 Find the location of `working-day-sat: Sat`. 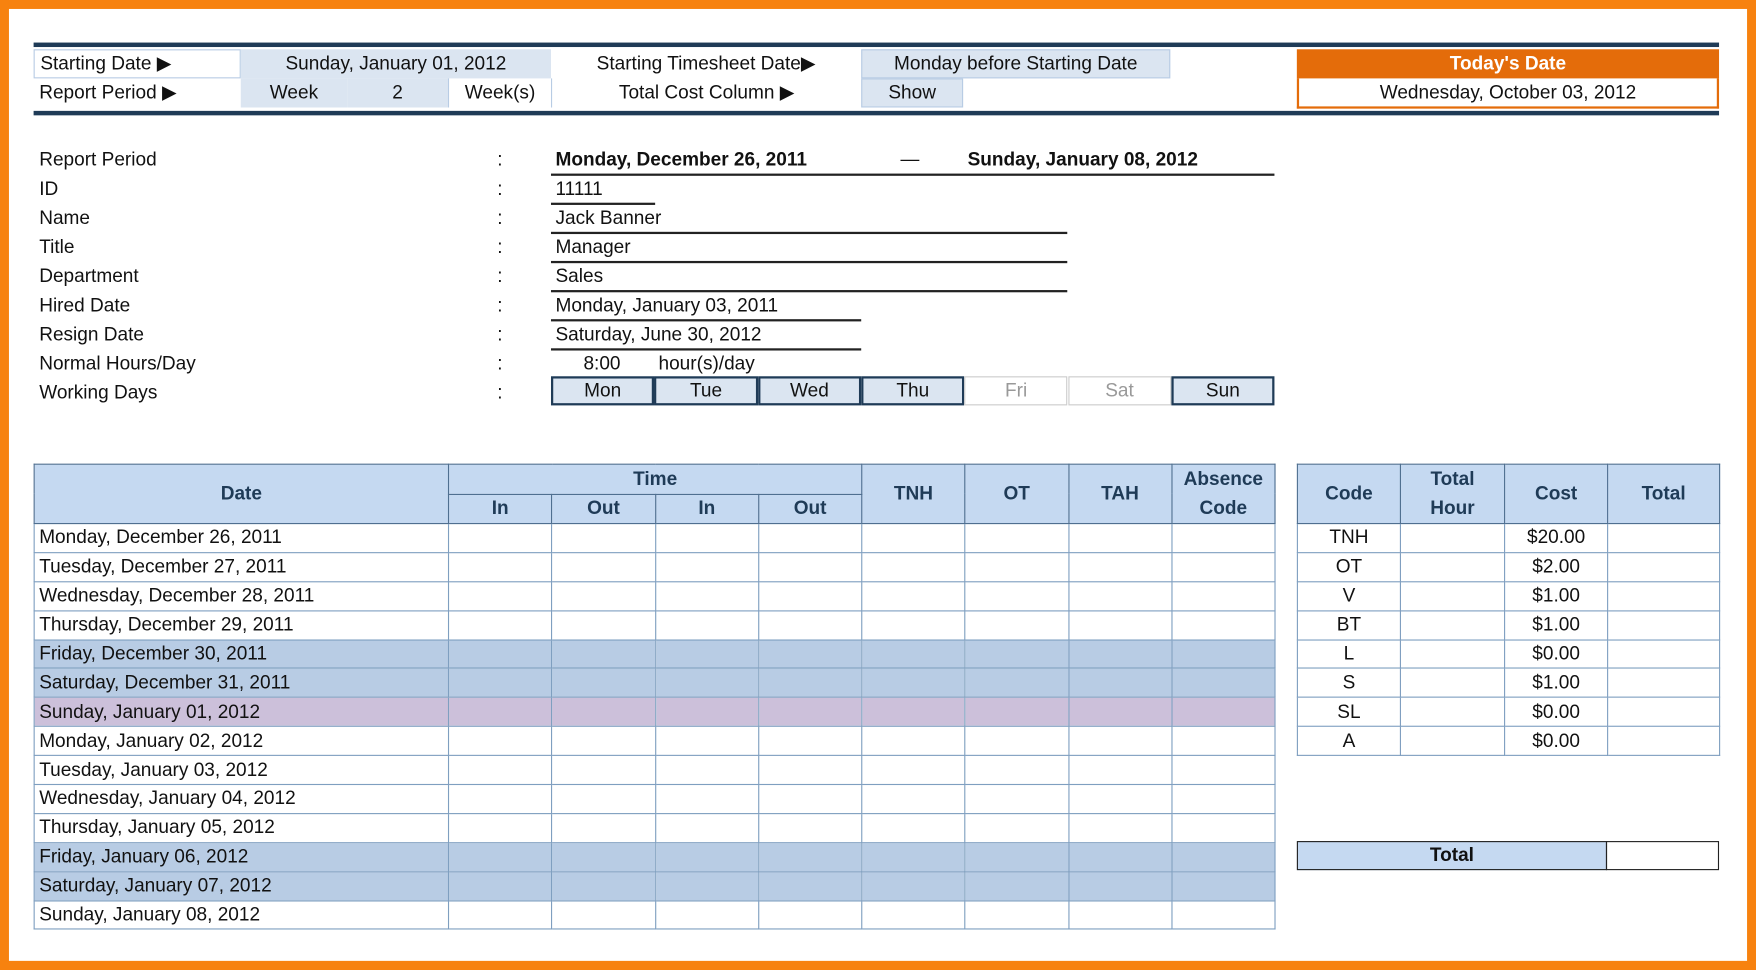

working-day-sat: Sat is located at coordinates (1119, 391).